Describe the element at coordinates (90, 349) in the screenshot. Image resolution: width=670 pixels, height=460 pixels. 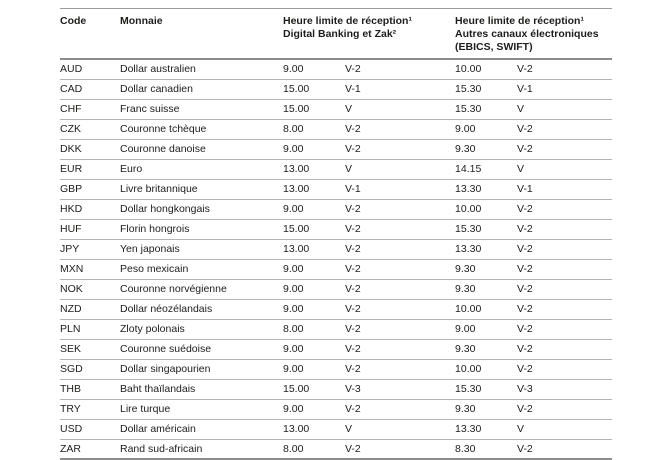
I see `cell-currency-code: SEK` at that location.